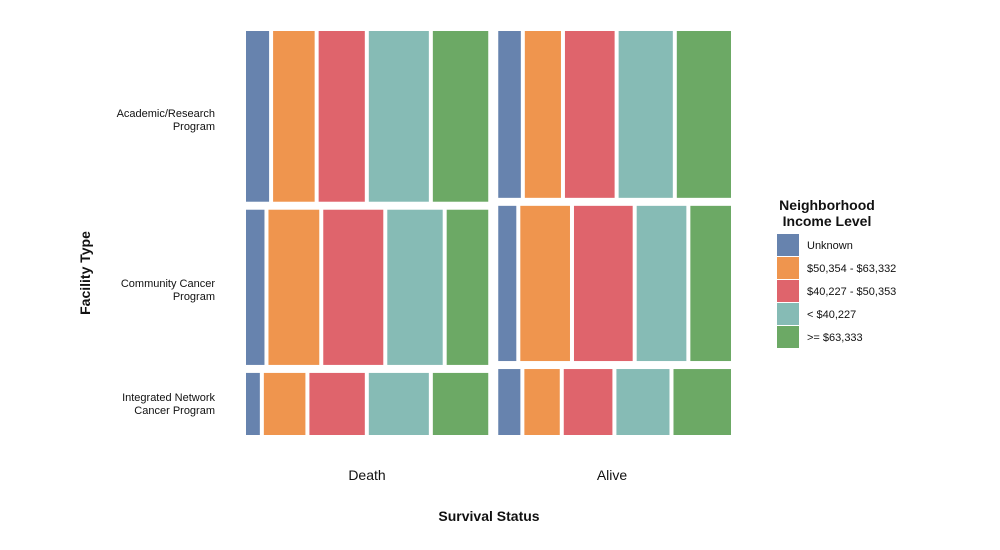  I want to click on mosaic-tile-death-row1-income1, so click(258, 116).